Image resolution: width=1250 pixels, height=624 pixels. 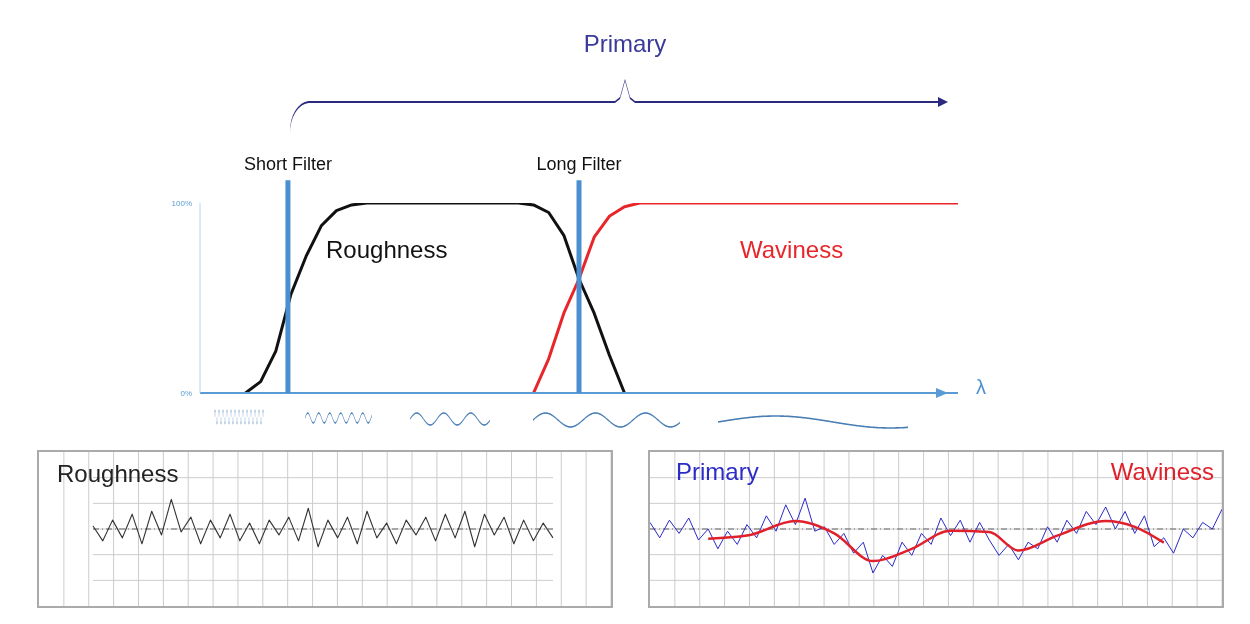 What do you see at coordinates (625, 44) in the screenshot?
I see `text: Primary` at bounding box center [625, 44].